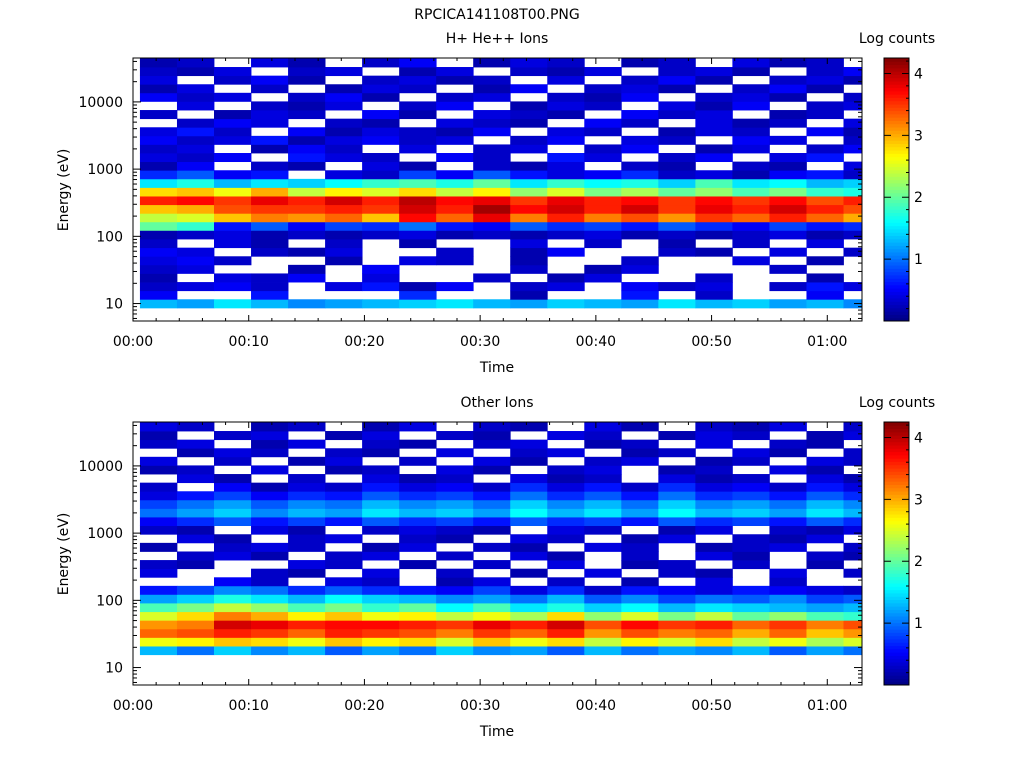  I want to click on colorbar-frame, so click(896, 189).